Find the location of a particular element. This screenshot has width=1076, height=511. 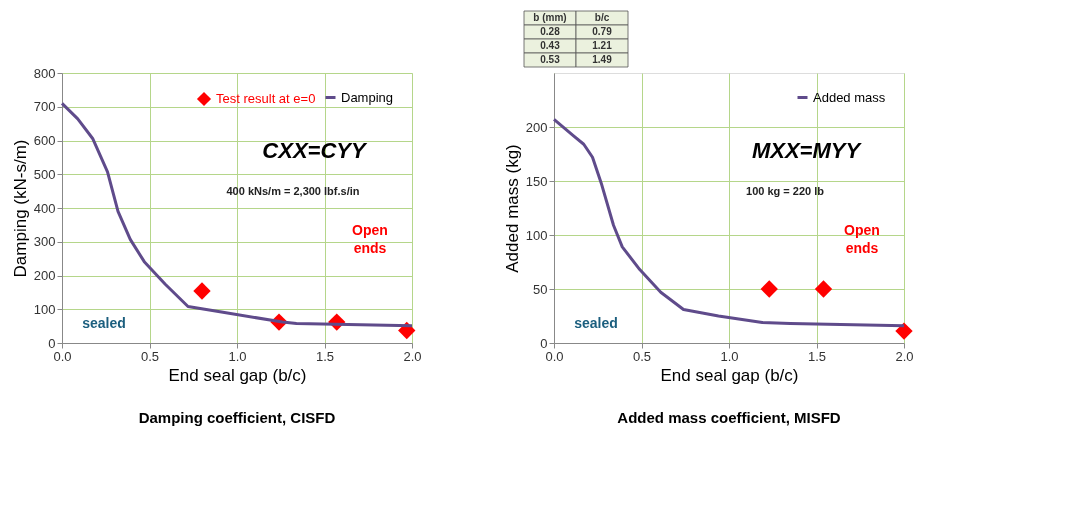

legend-label: Damping is located at coordinates (367, 97).